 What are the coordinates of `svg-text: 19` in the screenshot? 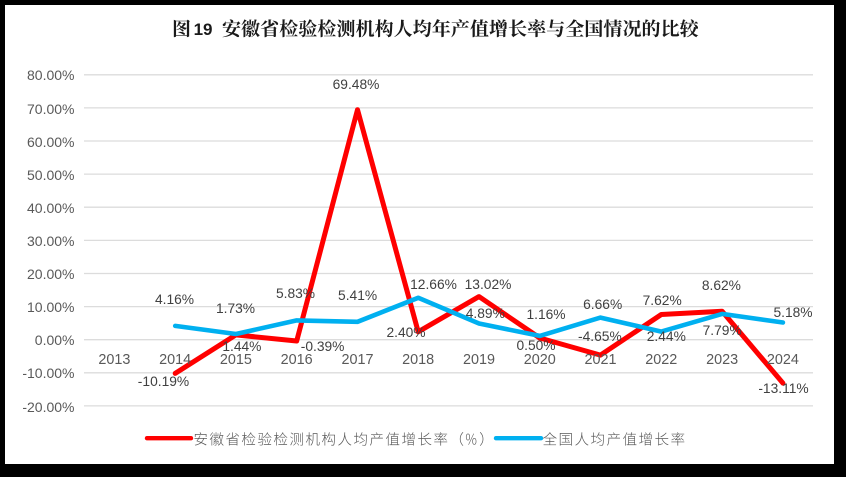 It's located at (203, 29).